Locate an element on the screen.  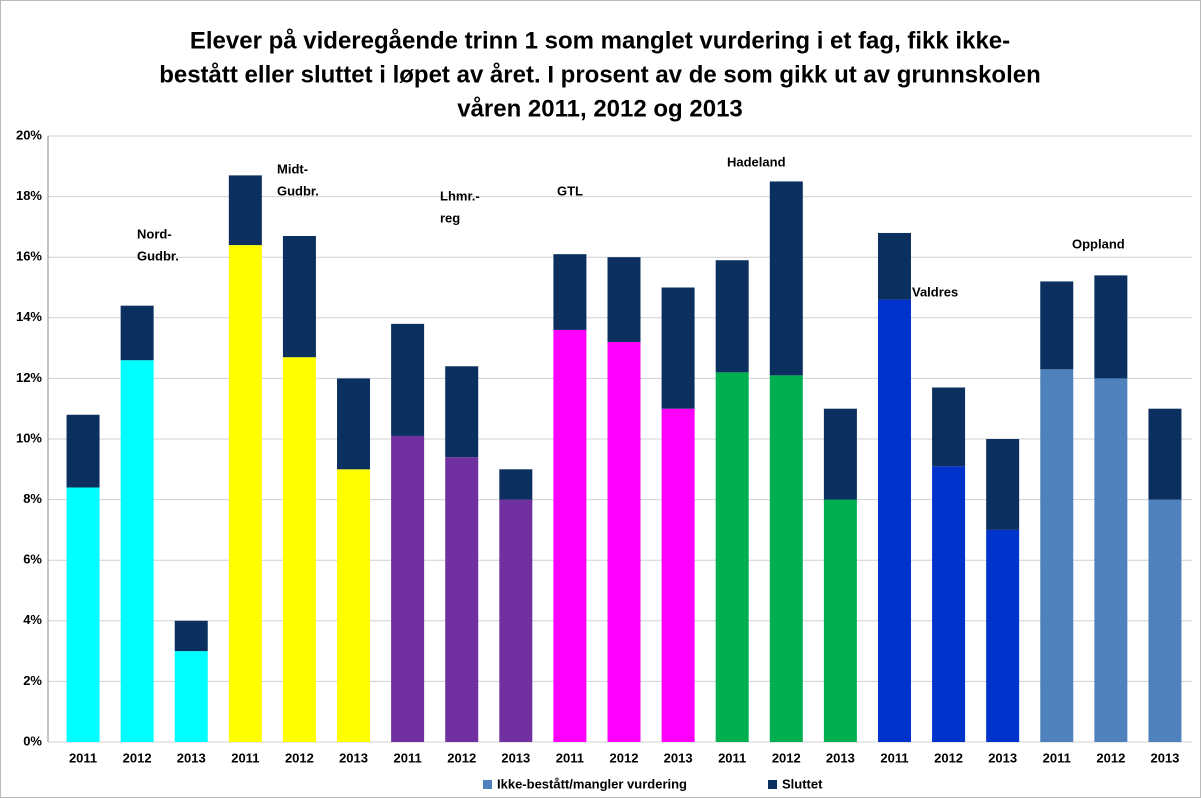
legend-label: Sluttet is located at coordinates (802, 783).